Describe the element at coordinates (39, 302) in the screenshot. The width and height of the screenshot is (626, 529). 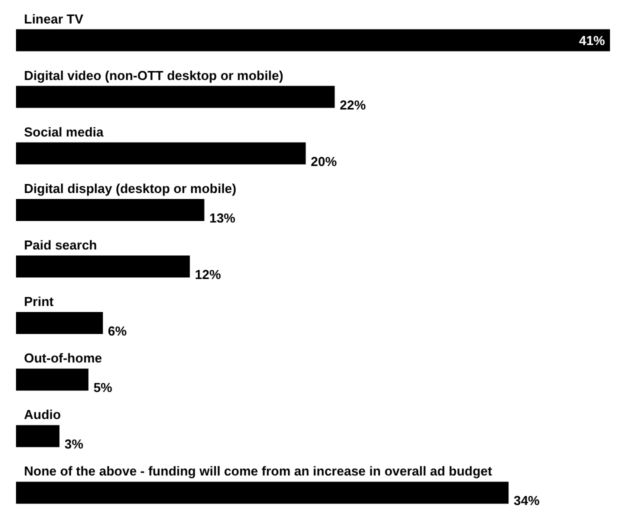
I see `y-tick-label: Print` at that location.